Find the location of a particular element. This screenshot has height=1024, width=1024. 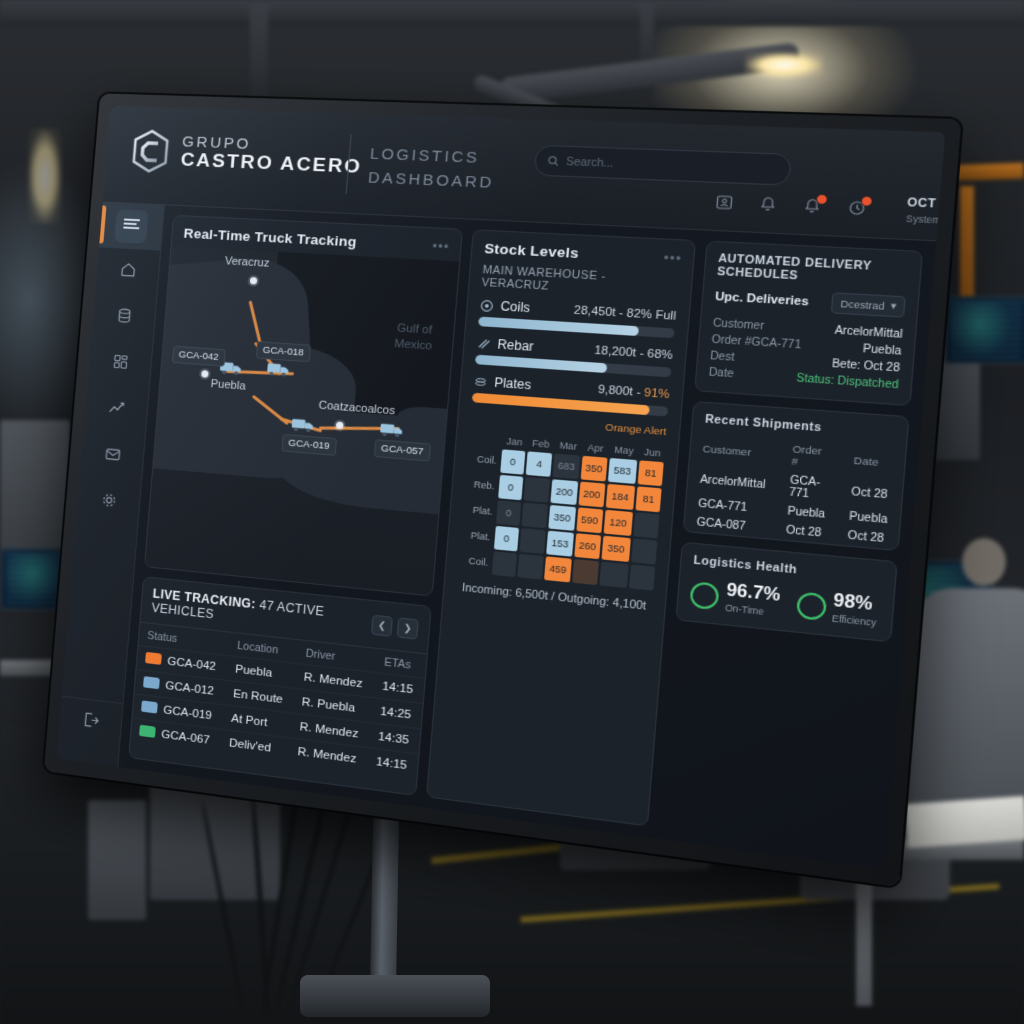

vehicle-id: GCA-012 is located at coordinates (189, 688).